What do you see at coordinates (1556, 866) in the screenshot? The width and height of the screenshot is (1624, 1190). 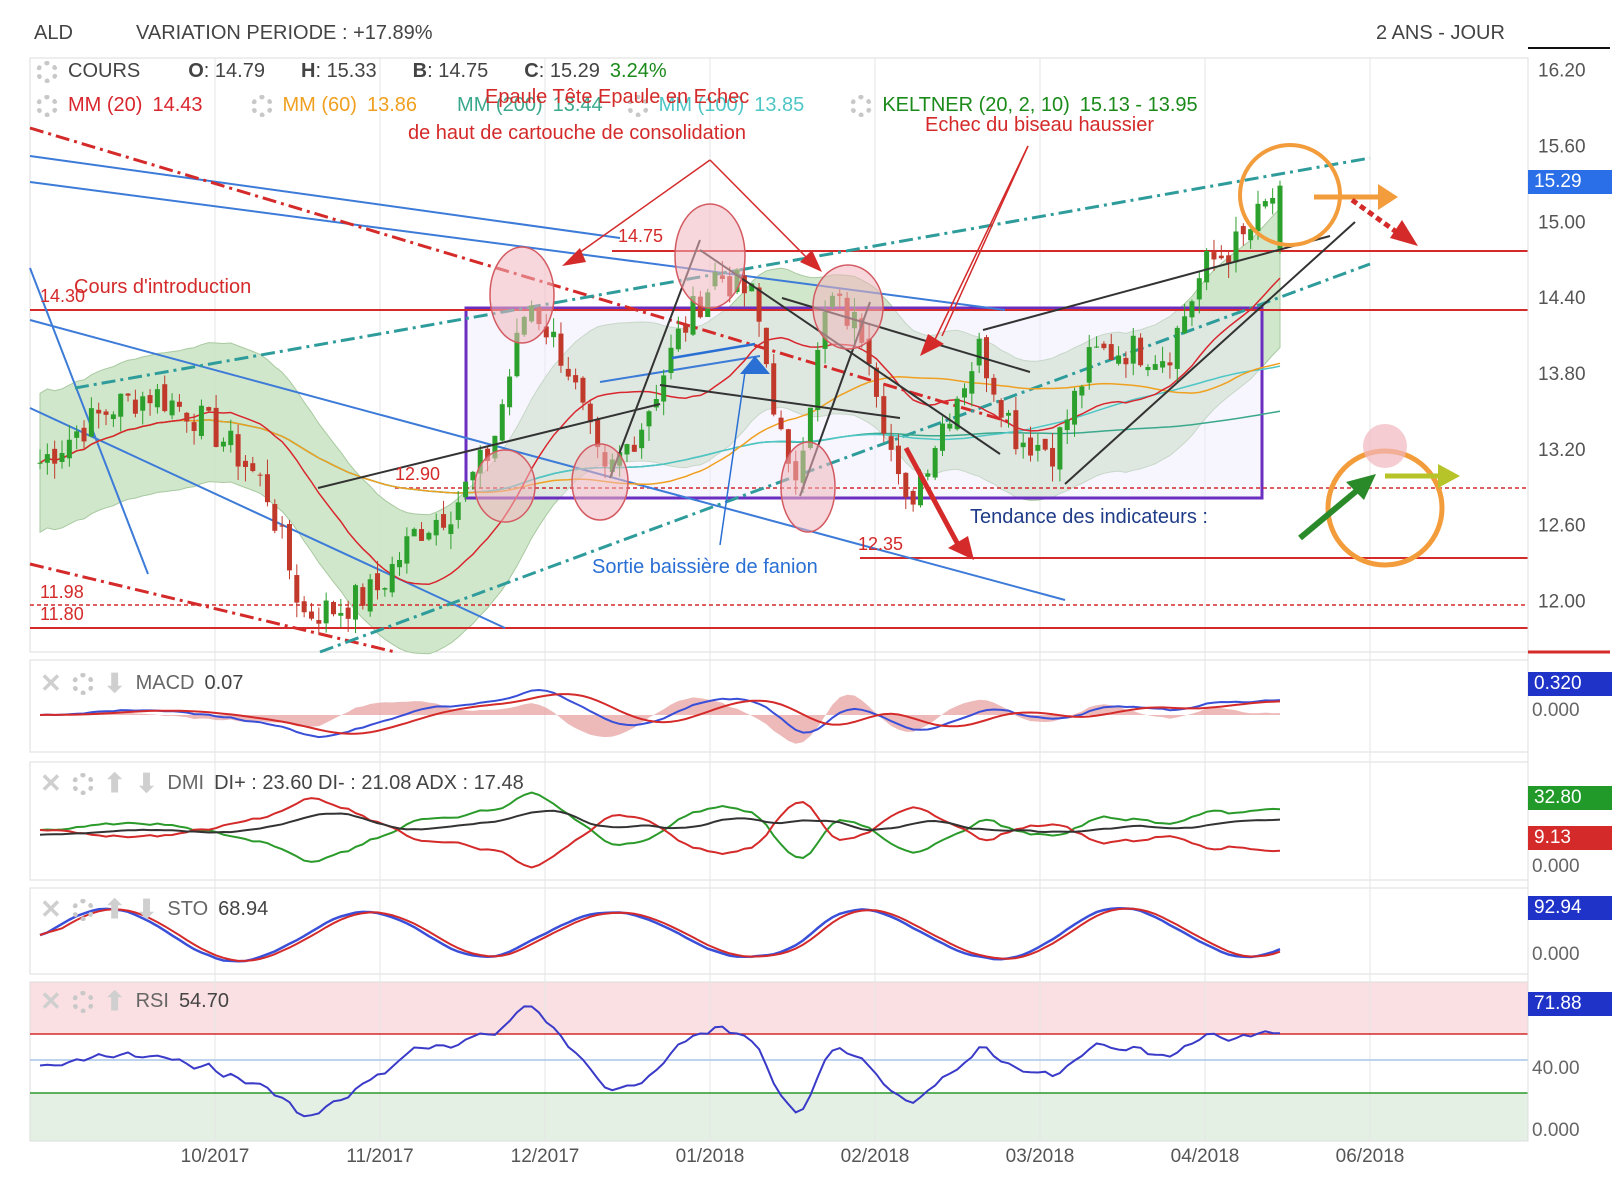 I see `dmi-zero-label: 0.000` at bounding box center [1556, 866].